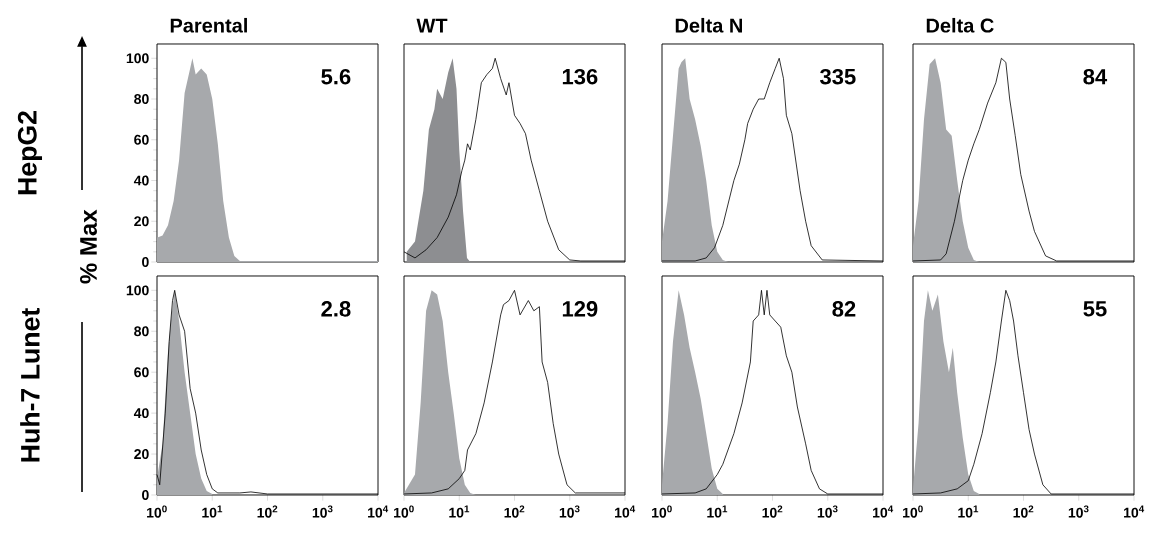 The height and width of the screenshot is (540, 1169). I want to click on annotation: 82, so click(844, 309).